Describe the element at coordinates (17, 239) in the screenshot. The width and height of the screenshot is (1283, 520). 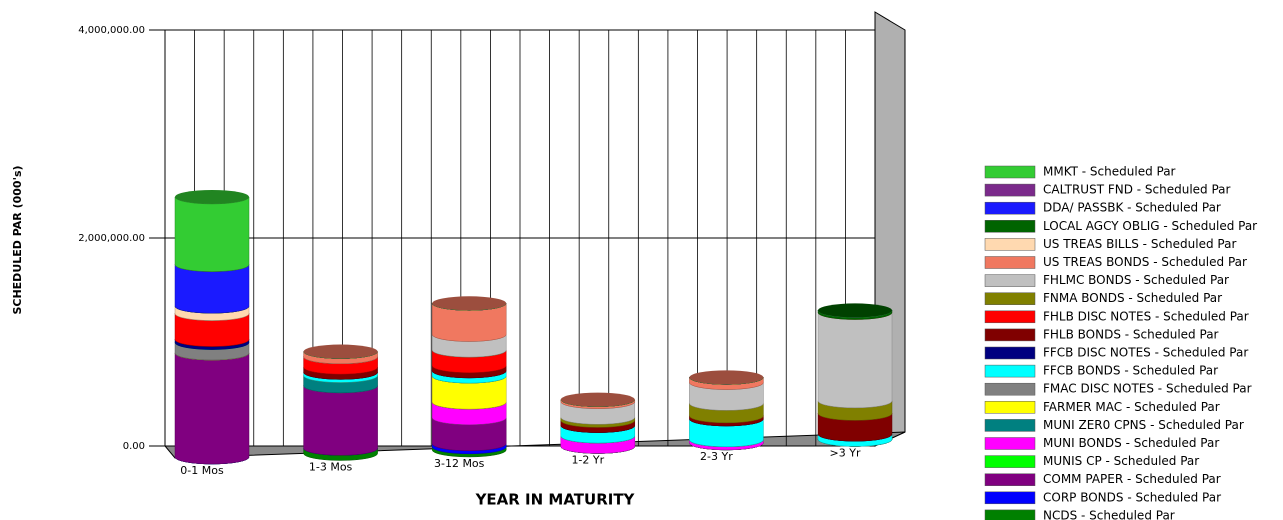
I see `y-axis-title: SCHEDULED PAR (000's)` at that location.